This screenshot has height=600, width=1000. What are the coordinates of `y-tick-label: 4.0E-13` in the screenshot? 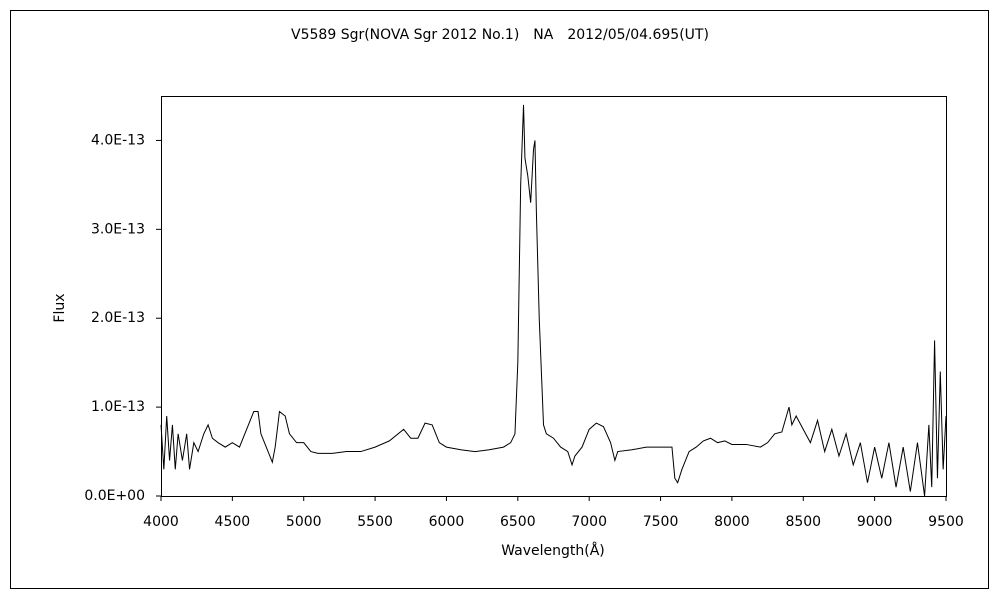 It's located at (118, 140).